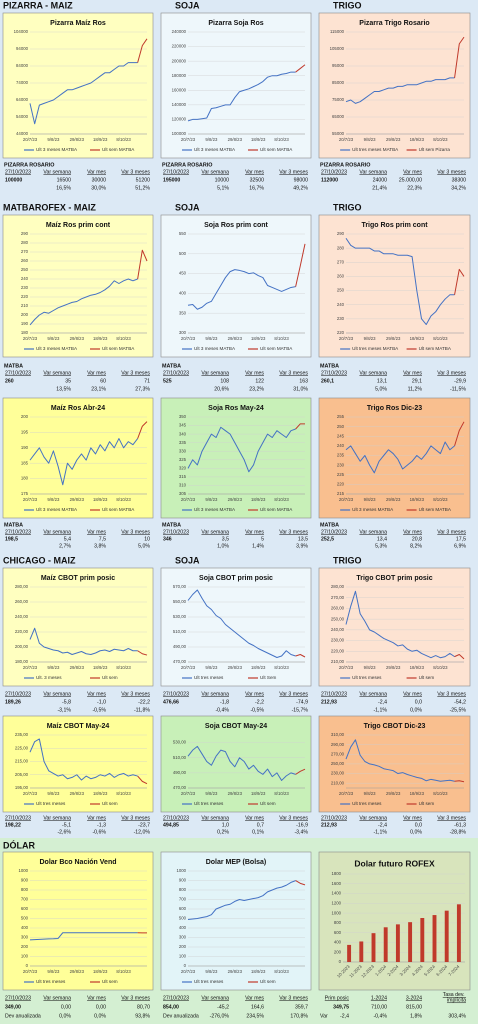 The height and width of the screenshot is (1024, 478). I want to click on table-cell: -5,8, so click(66, 702).